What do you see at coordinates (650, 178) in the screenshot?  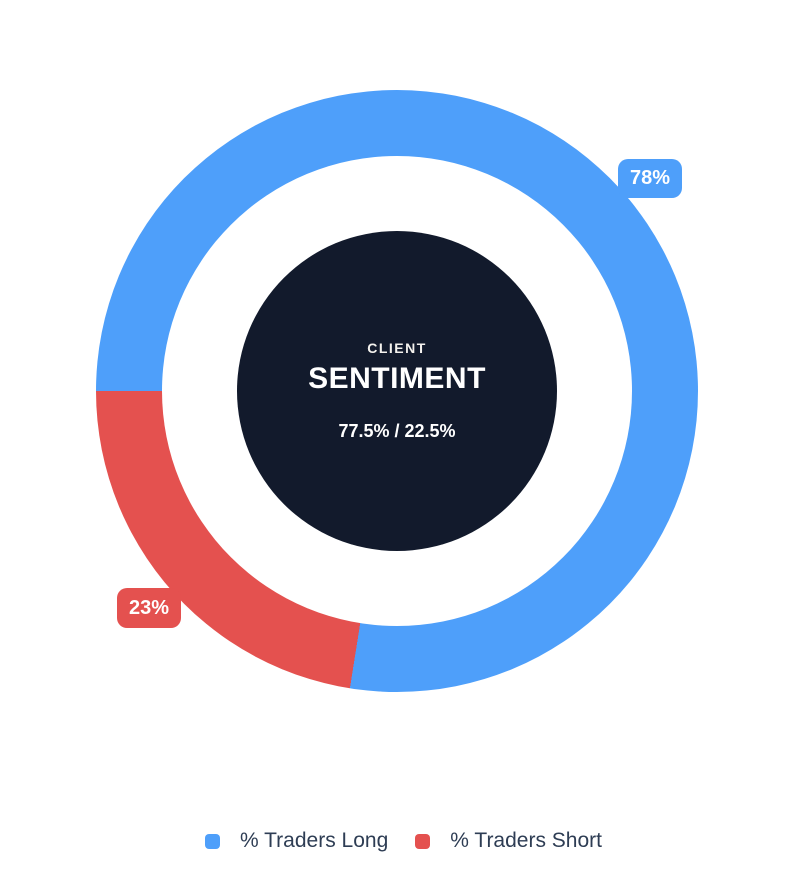 I see `long-percent-label: 78%` at bounding box center [650, 178].